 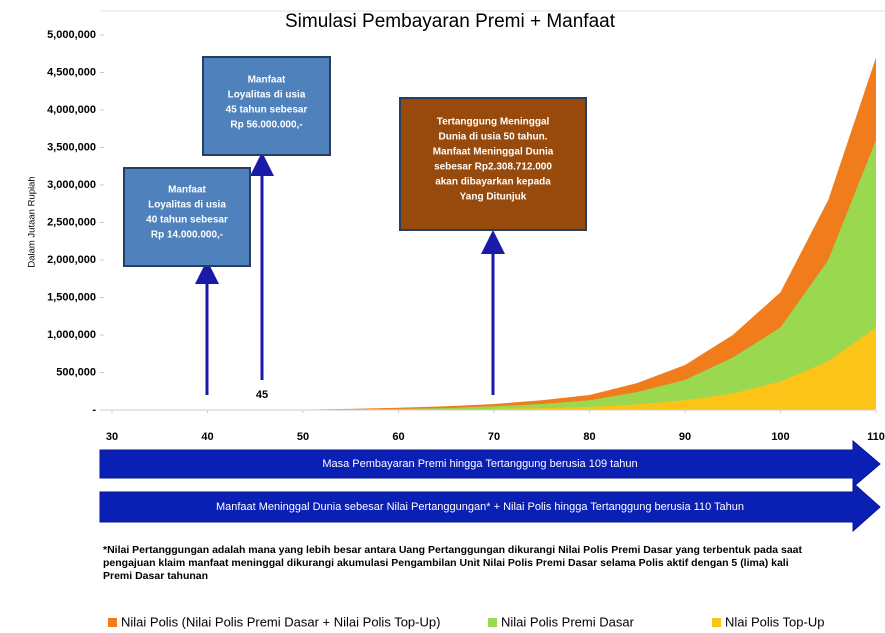 I want to click on chart-title: Simulasi Pembayaran Premi + Manfaat, so click(x=450, y=21).